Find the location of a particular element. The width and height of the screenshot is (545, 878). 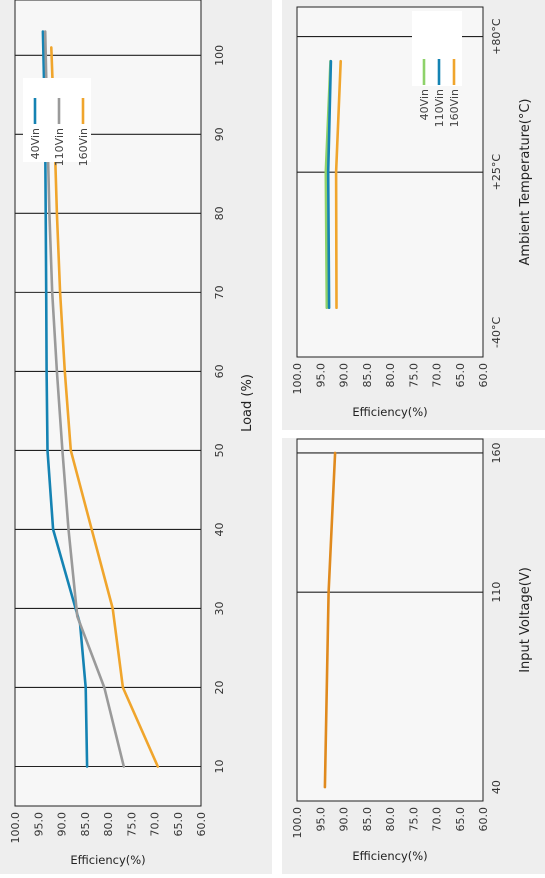

voltage-x-tick-label: 110 is located at coordinates (496, 592).